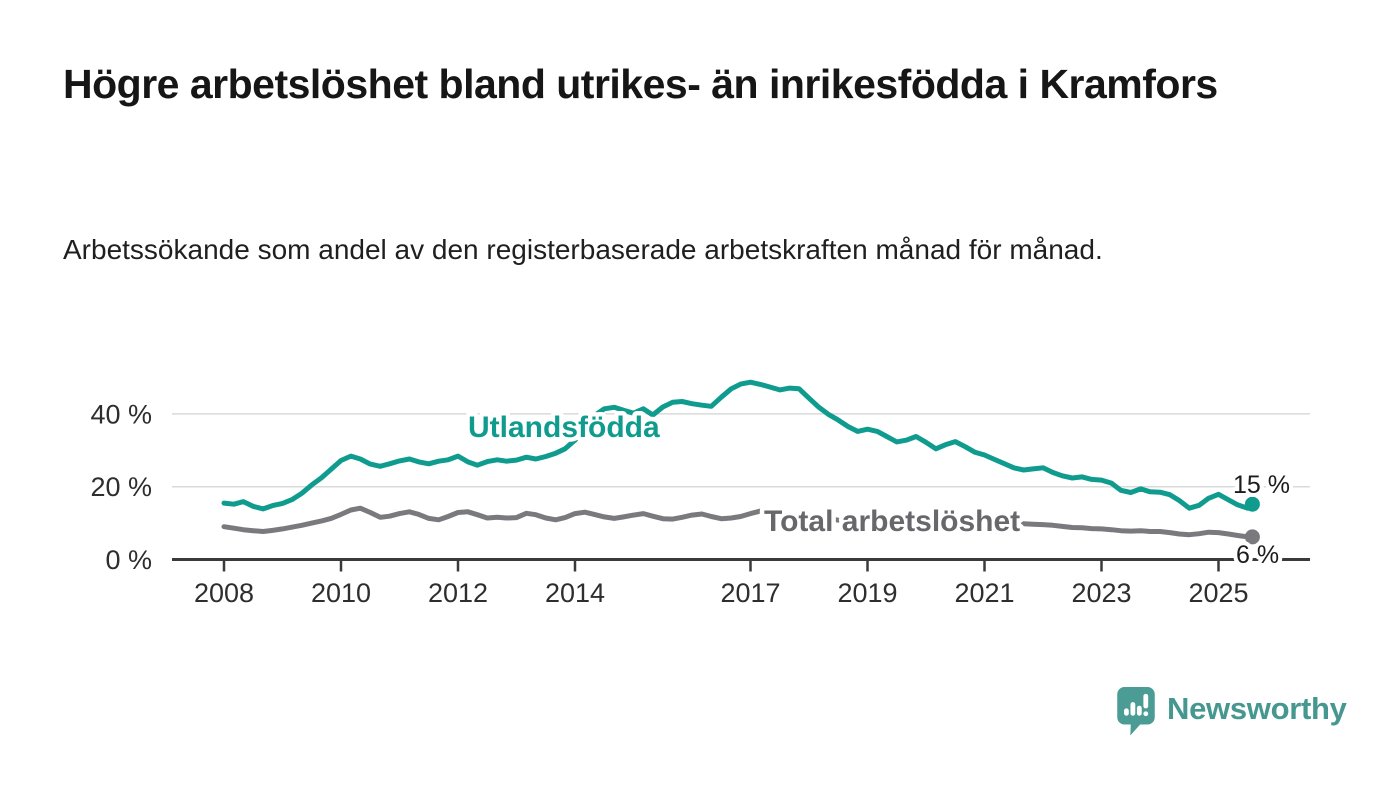  Describe the element at coordinates (892, 521) in the screenshot. I see `series-label-total: Total arbetslöshet` at that location.